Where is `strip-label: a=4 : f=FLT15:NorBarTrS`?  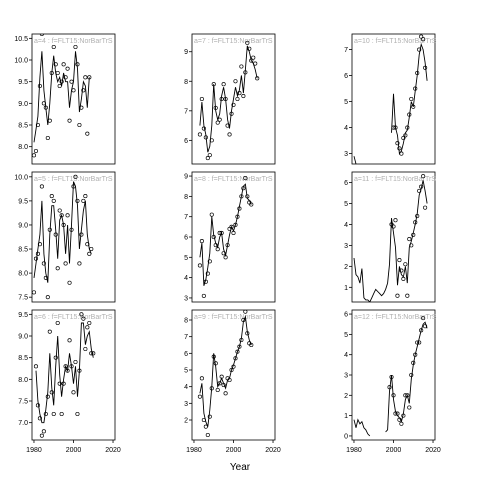 strip-label: a=4 : f=FLT15:NorBarTrS is located at coordinates (73, 41).